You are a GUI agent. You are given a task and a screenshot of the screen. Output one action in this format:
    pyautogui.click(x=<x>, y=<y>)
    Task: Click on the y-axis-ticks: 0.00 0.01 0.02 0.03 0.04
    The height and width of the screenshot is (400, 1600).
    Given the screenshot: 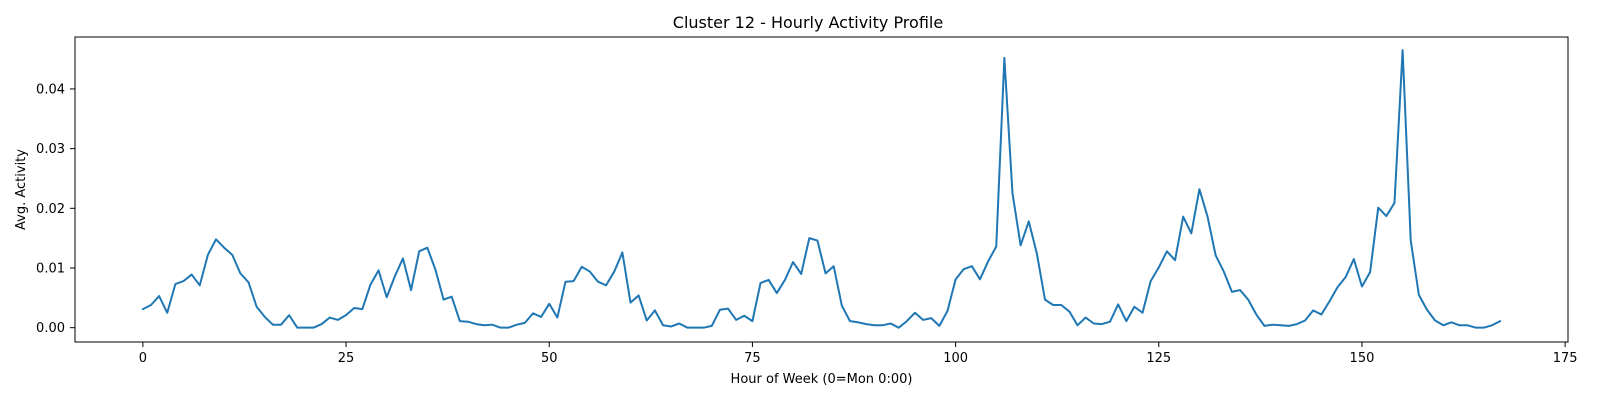 What is the action you would take?
    pyautogui.click(x=55, y=209)
    